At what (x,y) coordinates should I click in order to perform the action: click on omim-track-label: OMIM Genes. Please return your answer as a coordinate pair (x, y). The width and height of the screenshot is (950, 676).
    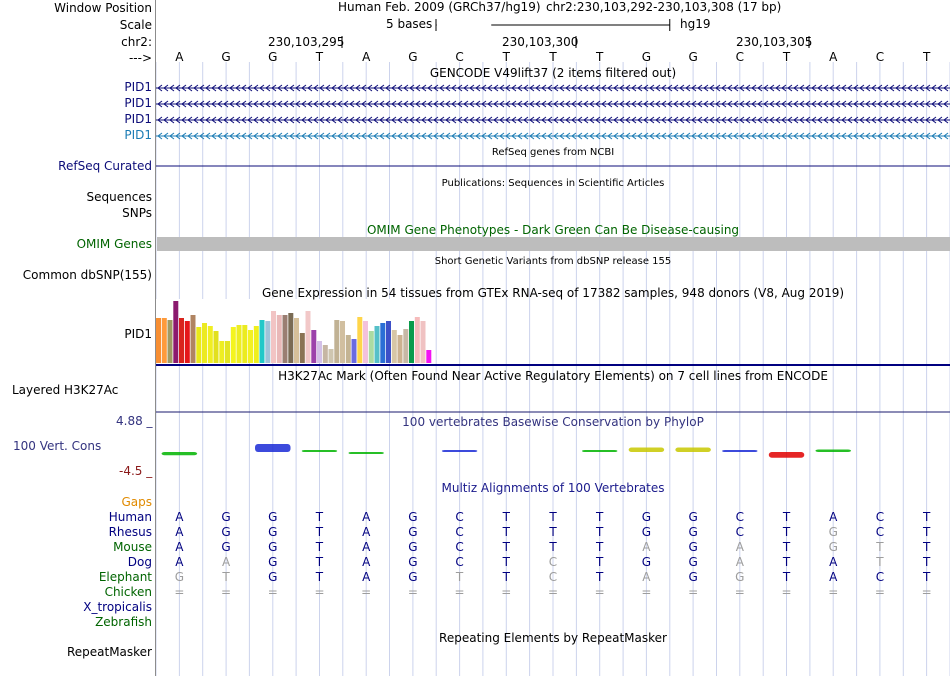
    Looking at the image, I should click on (114, 244).